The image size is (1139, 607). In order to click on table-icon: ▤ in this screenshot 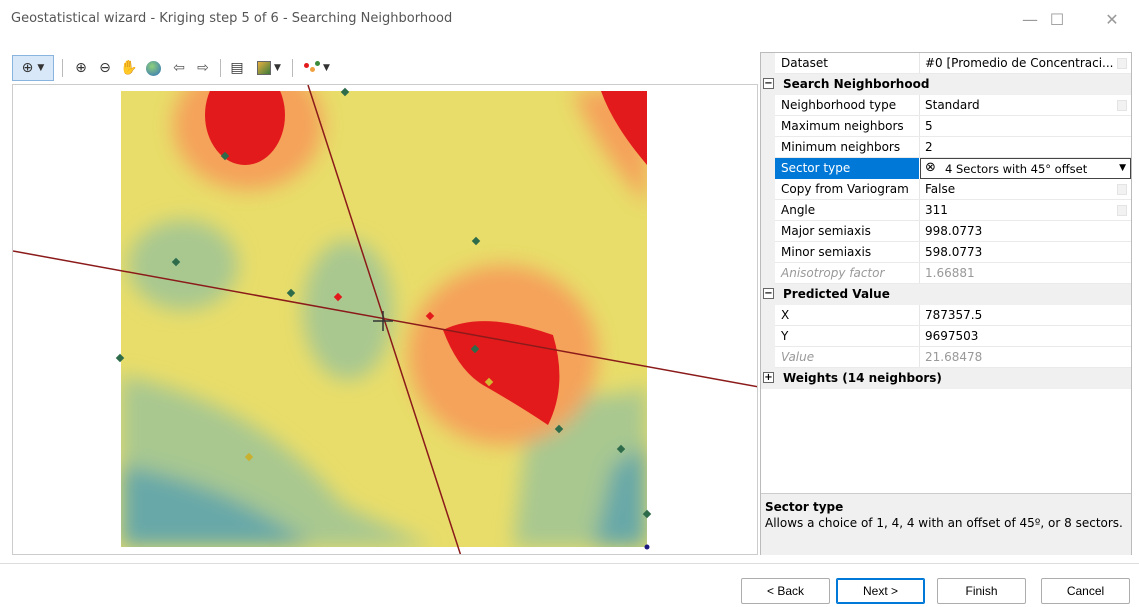, I will do `click(237, 68)`.